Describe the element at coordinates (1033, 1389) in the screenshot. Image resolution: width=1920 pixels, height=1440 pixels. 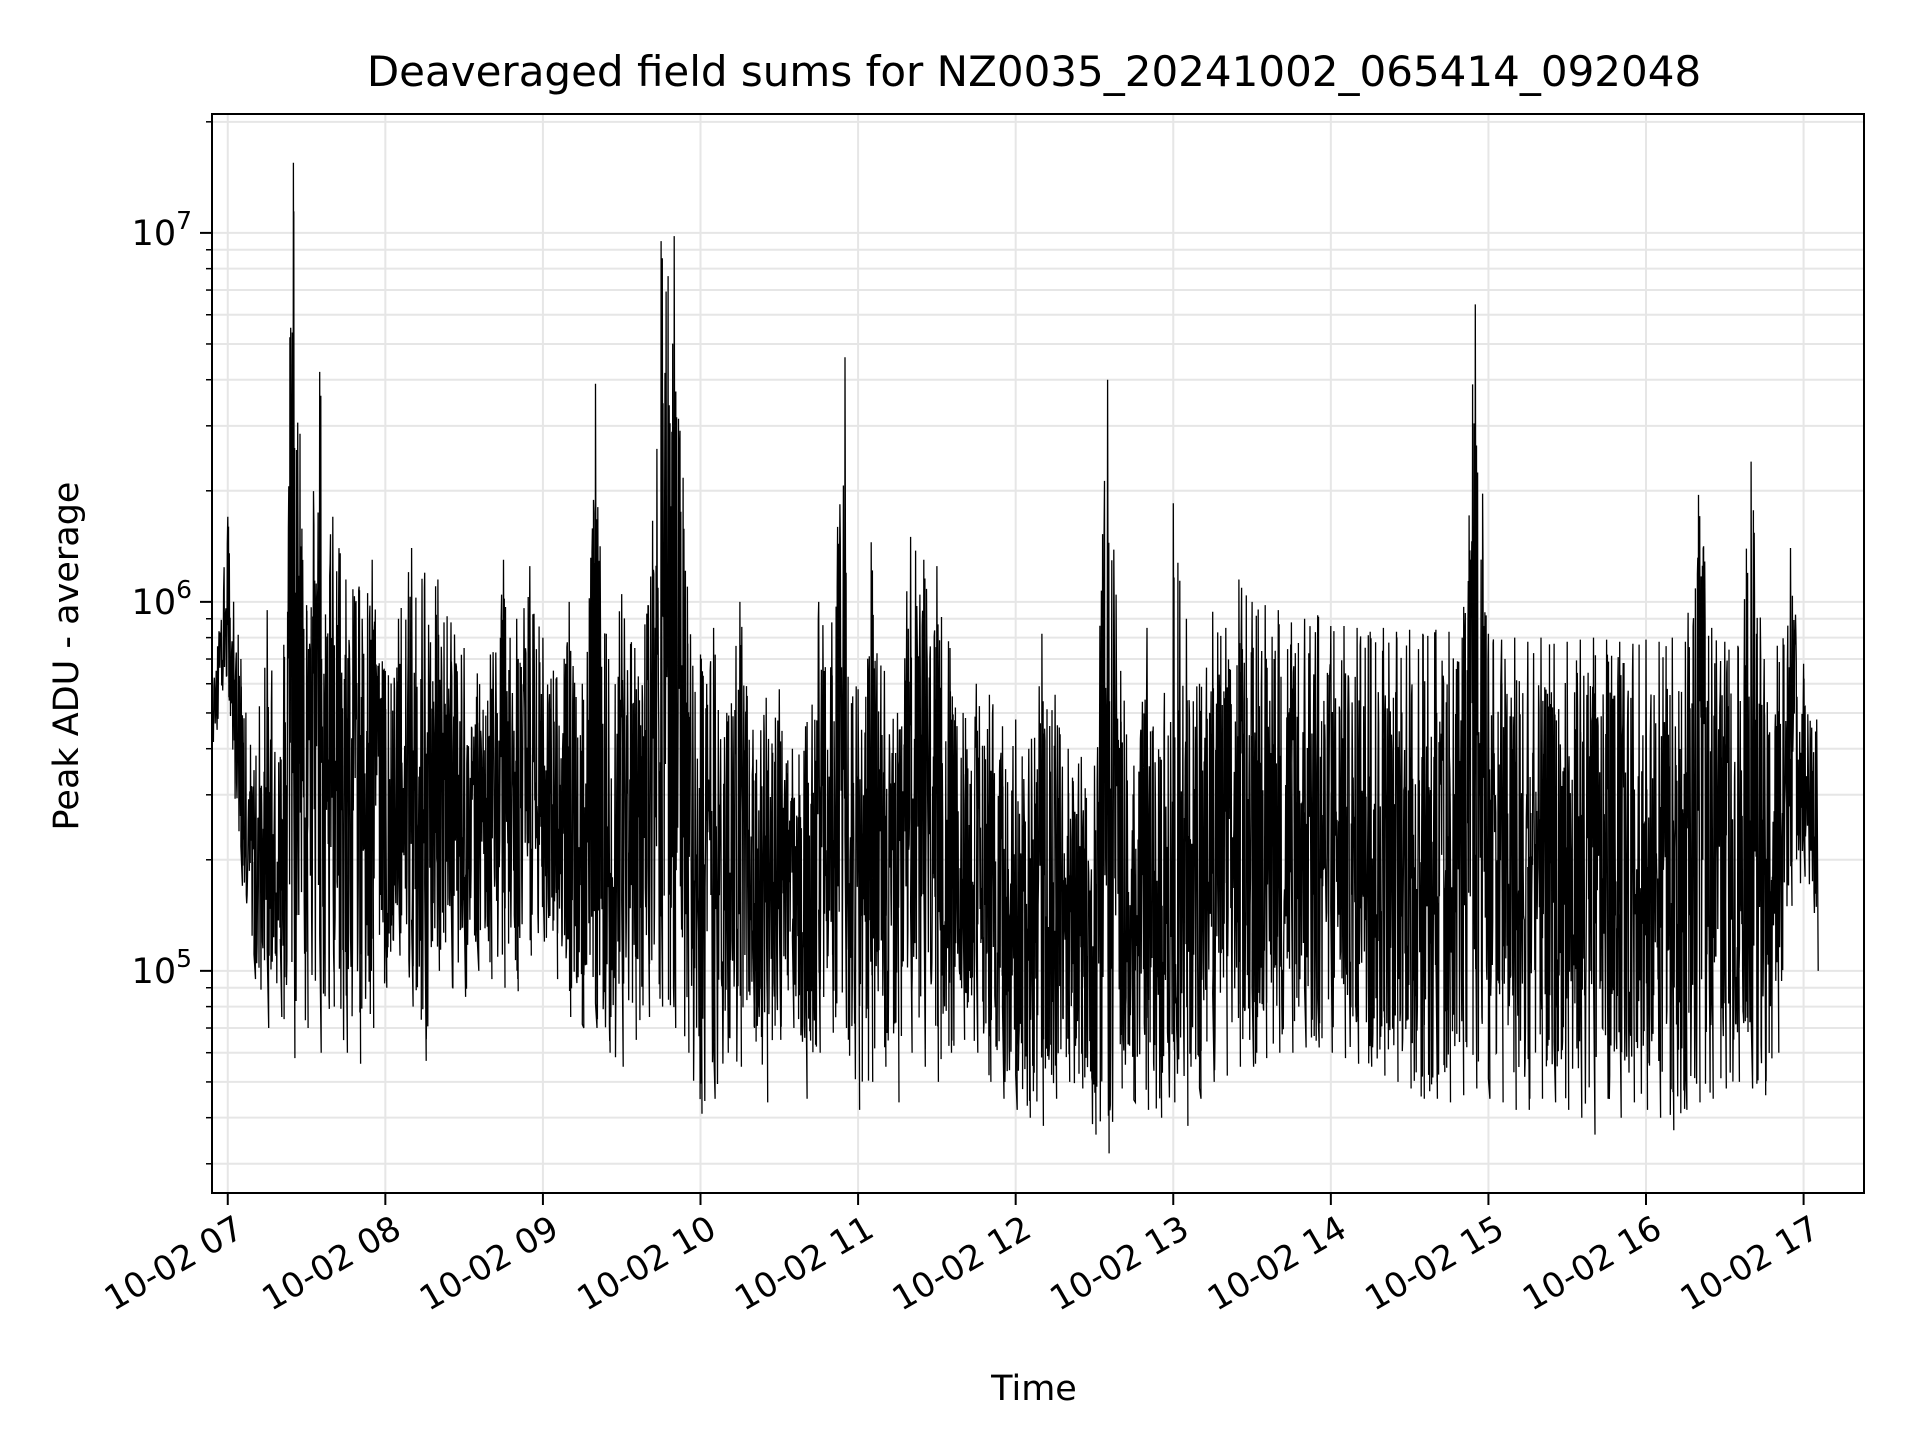
I see `x-axis-label: Time` at that location.